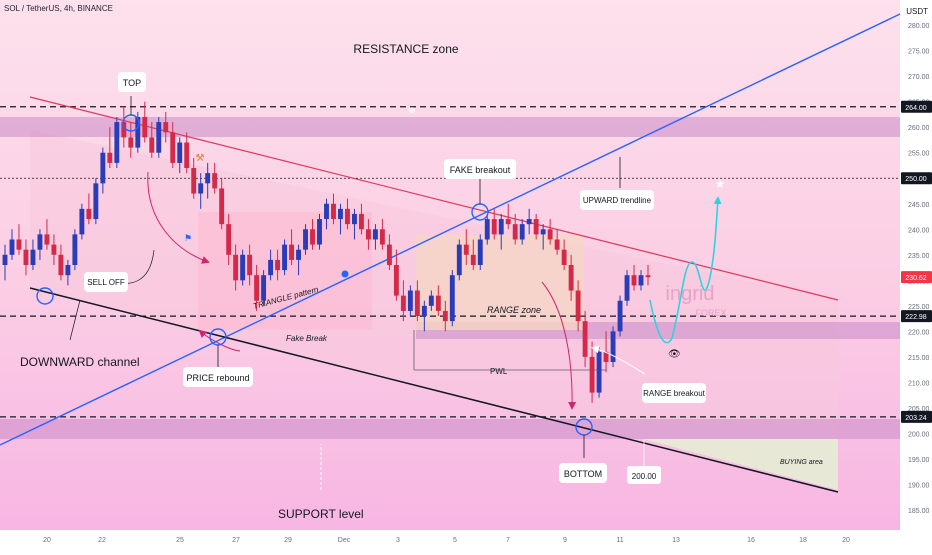  I want to click on projection-path, so click(685, 270).